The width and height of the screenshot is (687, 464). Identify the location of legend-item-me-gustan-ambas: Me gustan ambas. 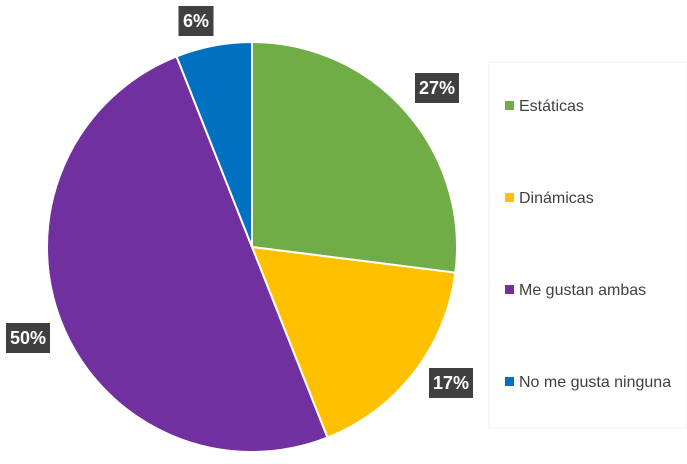
(575, 290).